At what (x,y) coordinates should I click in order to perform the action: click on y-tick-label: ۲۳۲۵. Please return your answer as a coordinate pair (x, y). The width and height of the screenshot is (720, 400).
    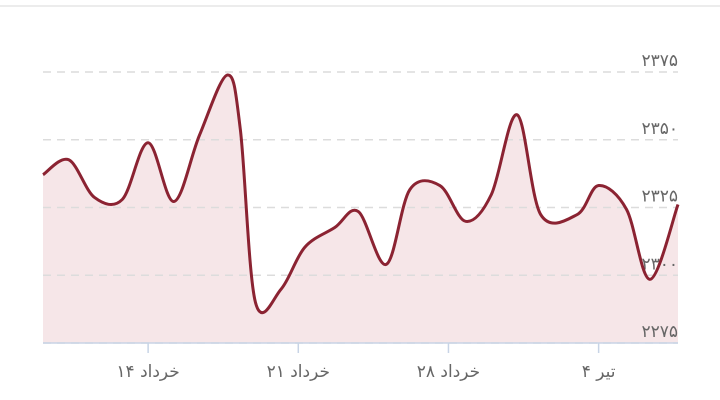
    Looking at the image, I should click on (659, 197).